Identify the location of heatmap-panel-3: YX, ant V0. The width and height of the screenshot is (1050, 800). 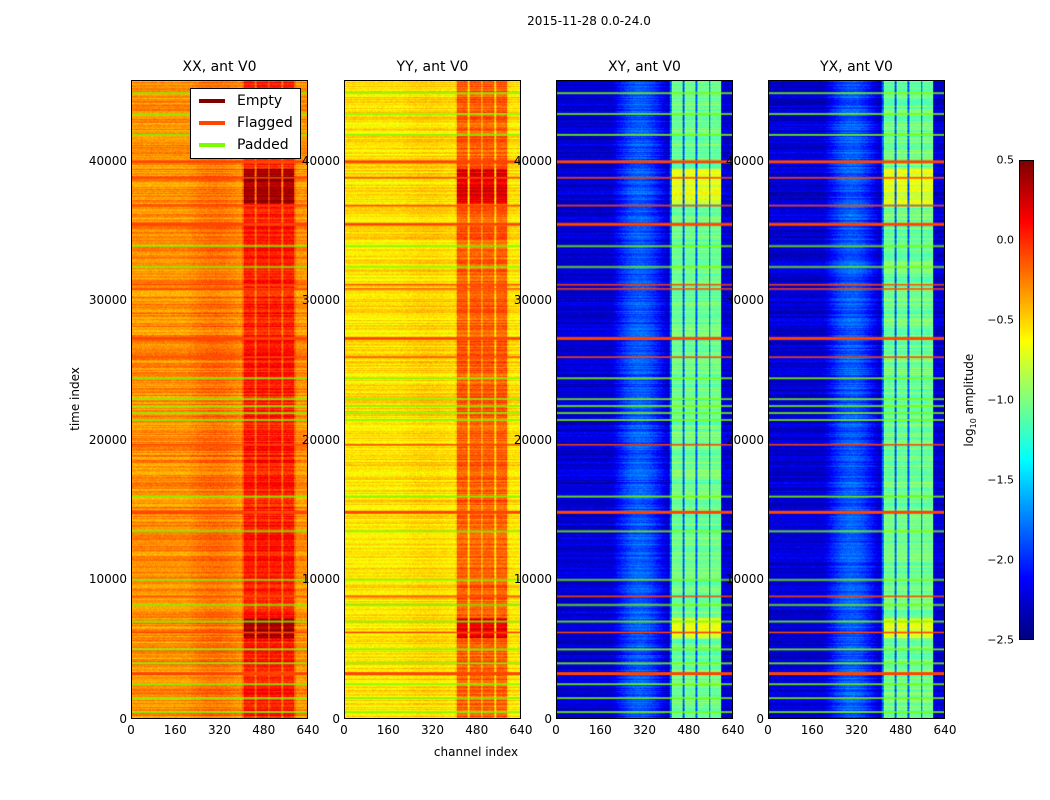
(856, 389).